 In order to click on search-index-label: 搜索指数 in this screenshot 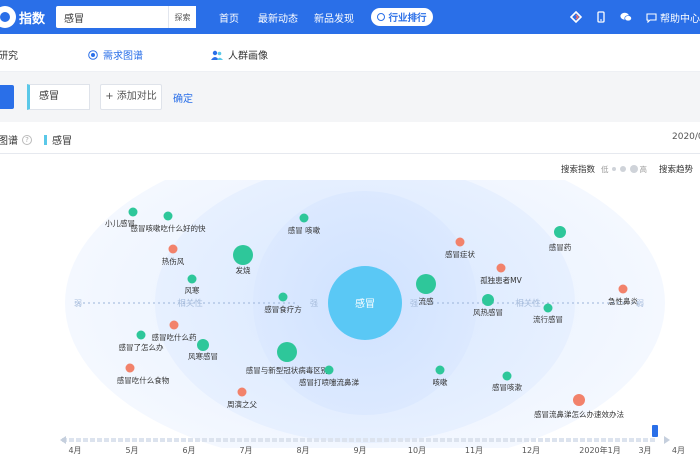, I will do `click(578, 170)`.